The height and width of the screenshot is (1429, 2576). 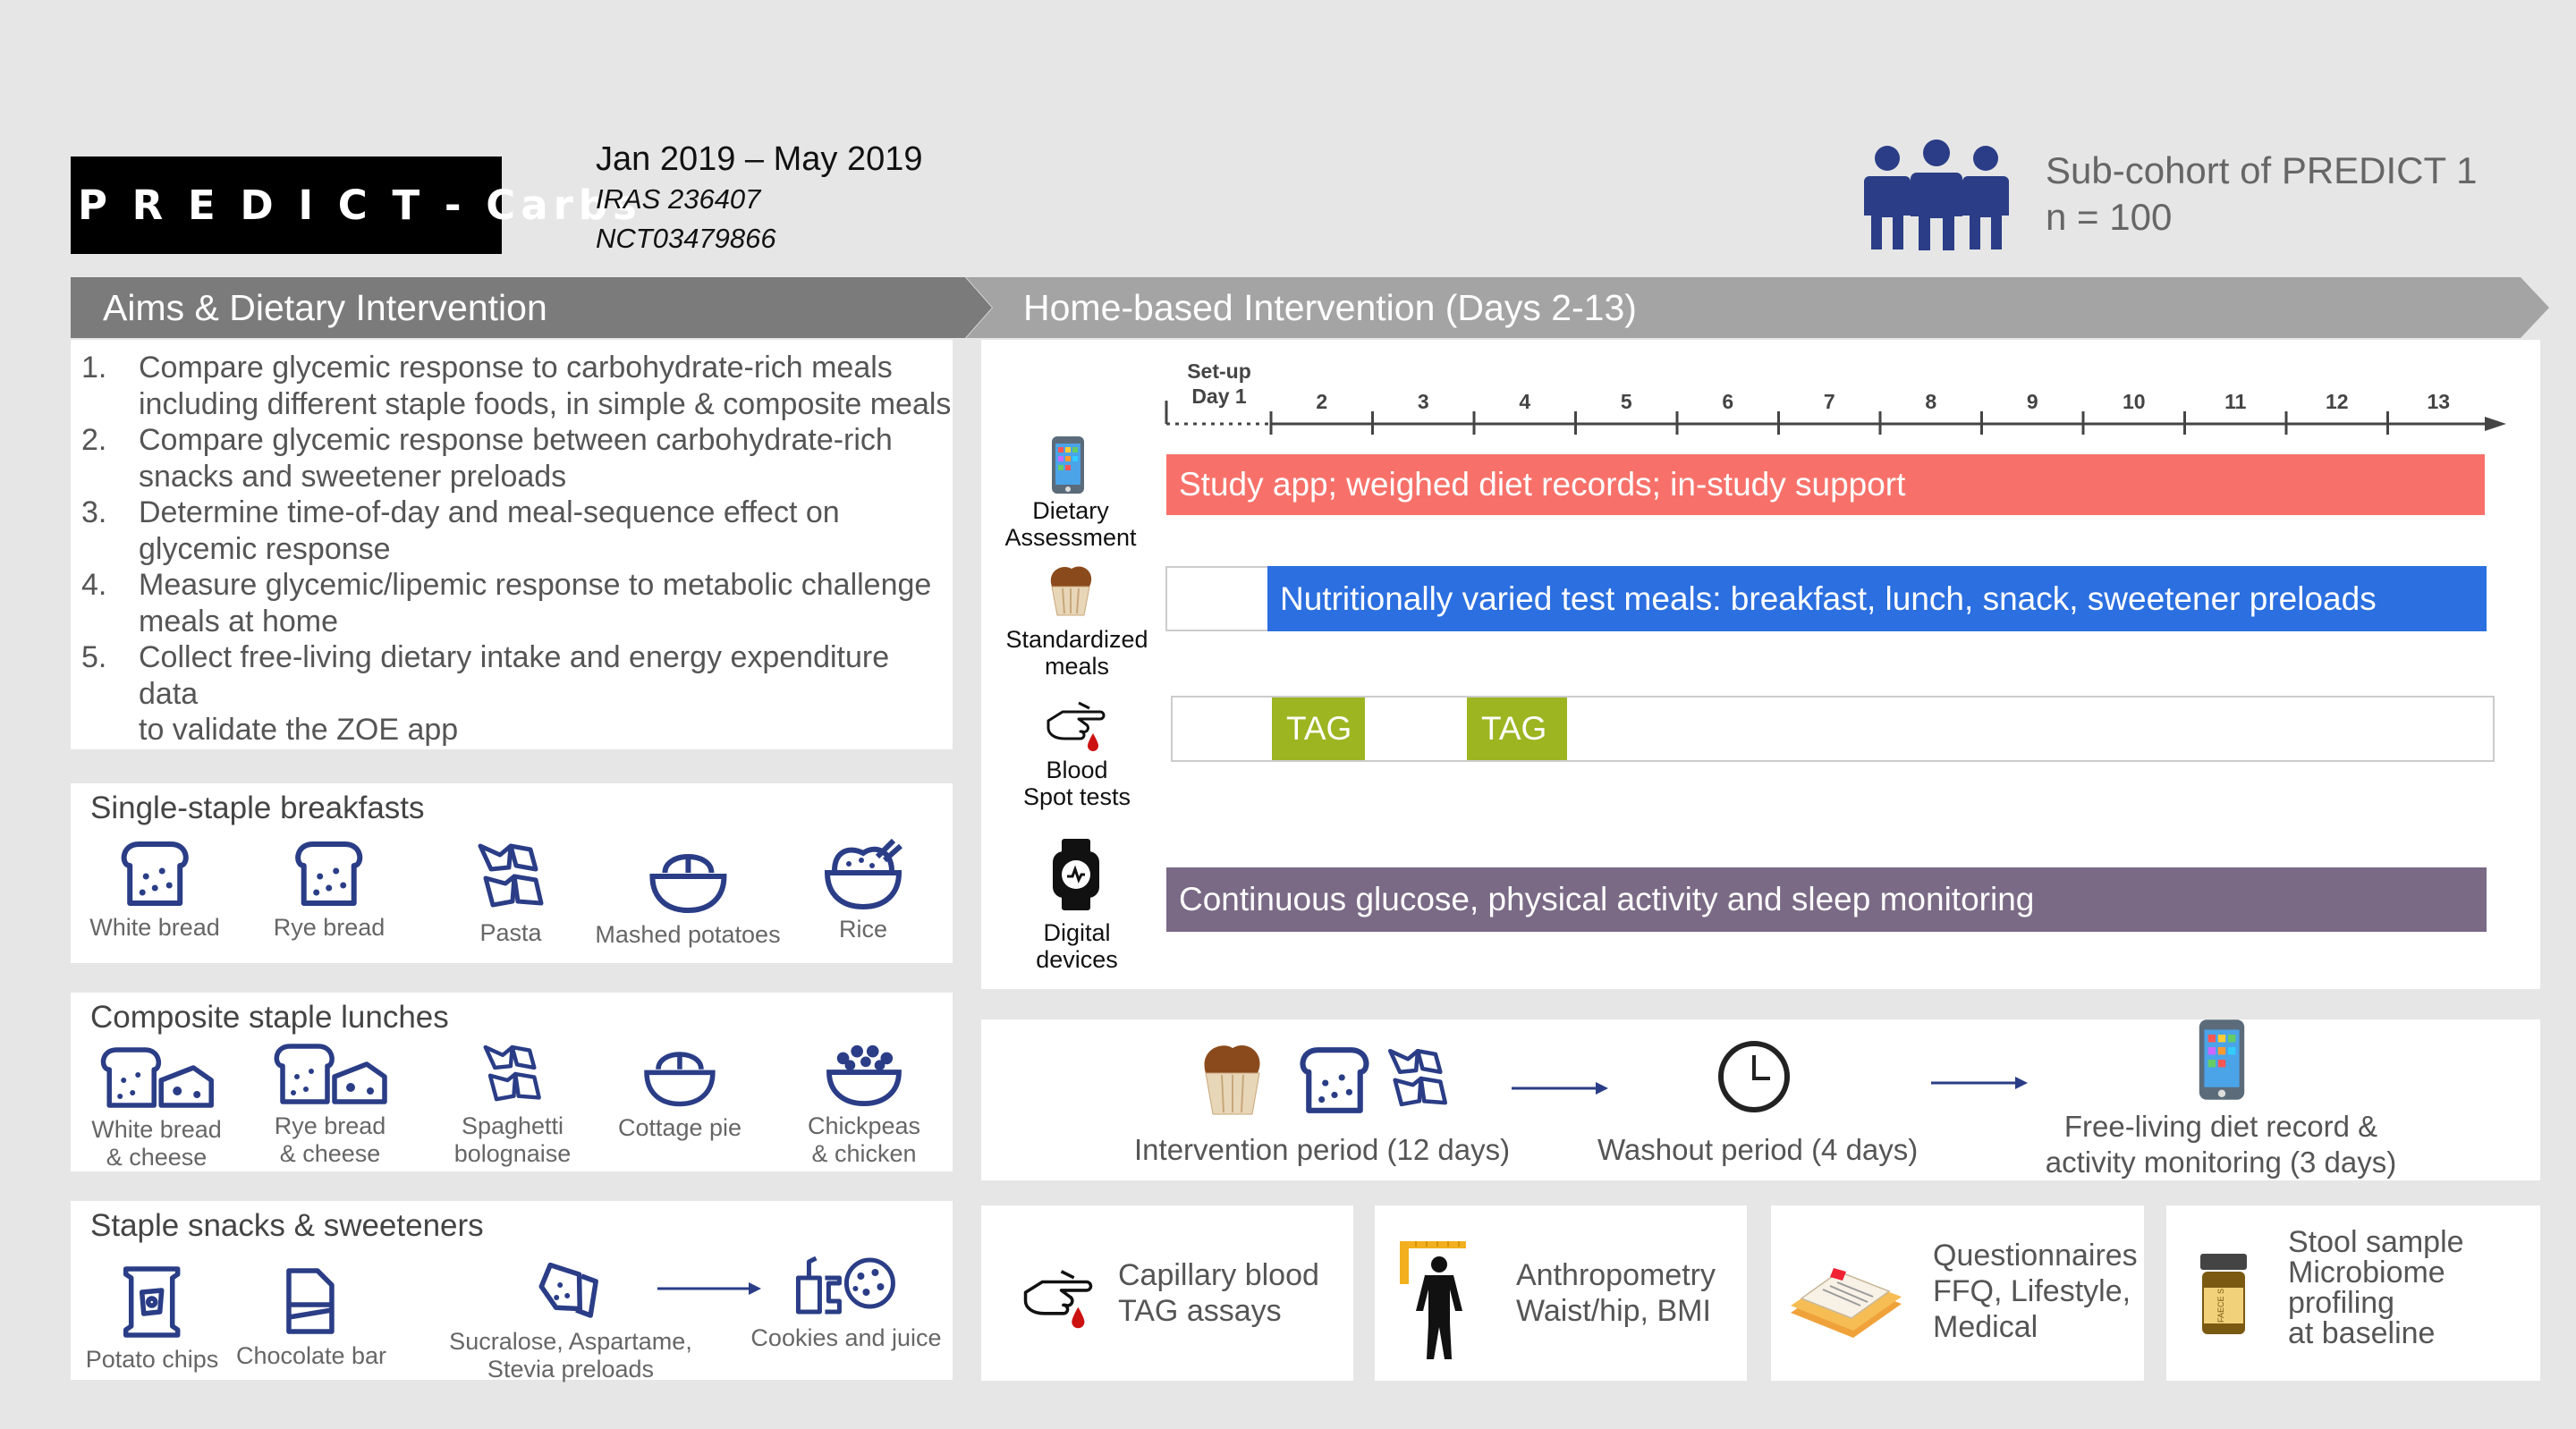 What do you see at coordinates (353, 476) in the screenshot?
I see `aim-text: snacks and sweetener preloads` at bounding box center [353, 476].